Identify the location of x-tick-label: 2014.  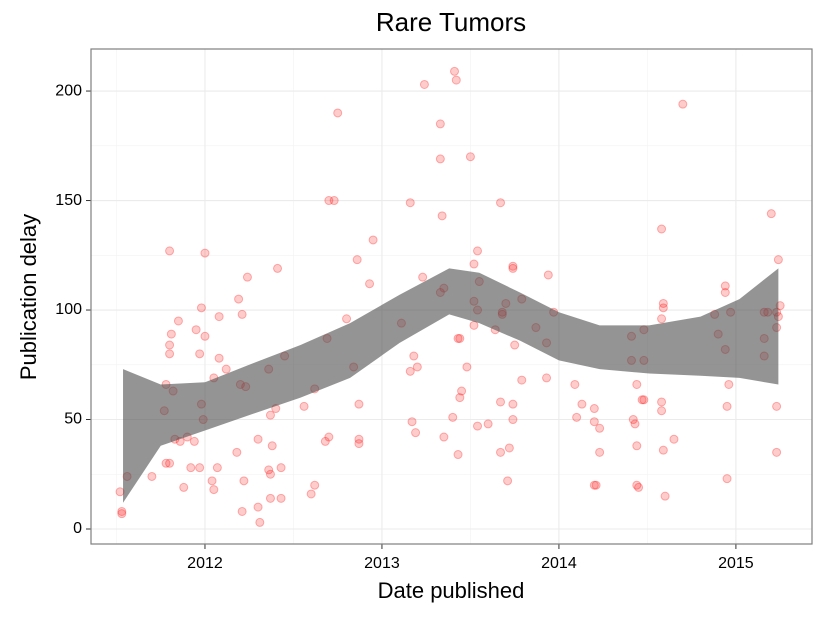
(559, 563).